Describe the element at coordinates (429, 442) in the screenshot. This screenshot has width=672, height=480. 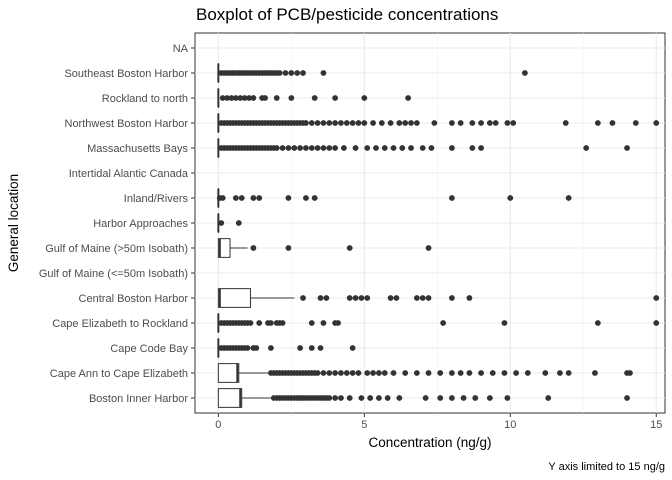
I see `x-axis-title: Concentration (ng/g)` at that location.